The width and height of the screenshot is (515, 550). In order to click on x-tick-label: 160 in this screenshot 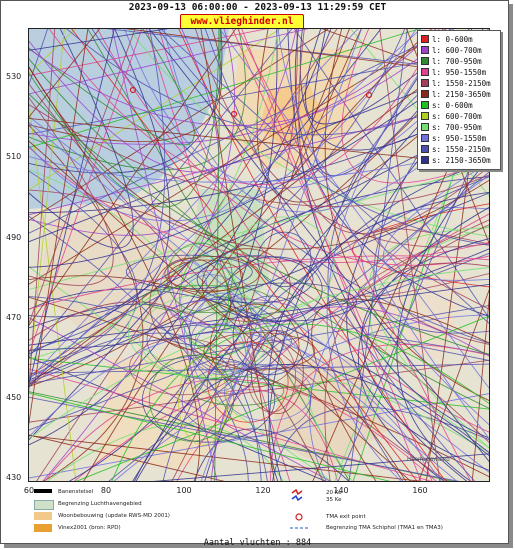, I will do `click(420, 490)`.